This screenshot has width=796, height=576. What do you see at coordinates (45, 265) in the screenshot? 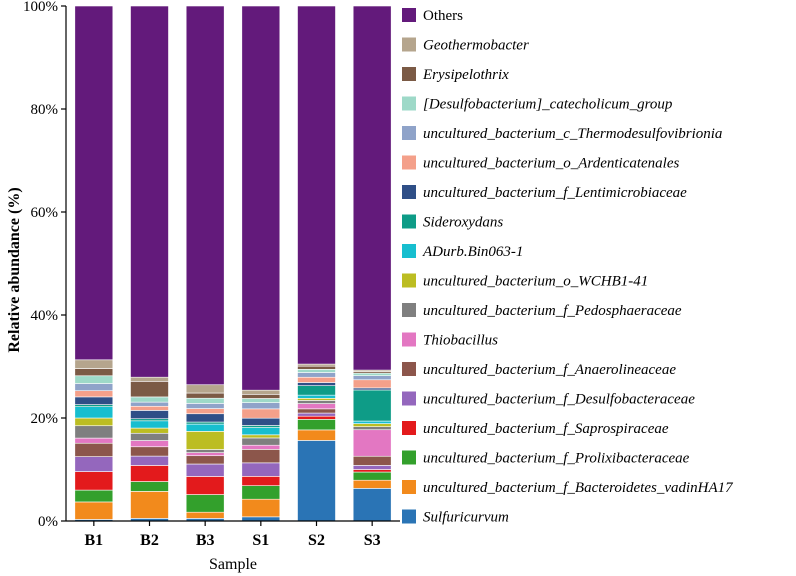
I see `y-axis: 0% 20% 40% 60% 80% 100%` at bounding box center [45, 265].